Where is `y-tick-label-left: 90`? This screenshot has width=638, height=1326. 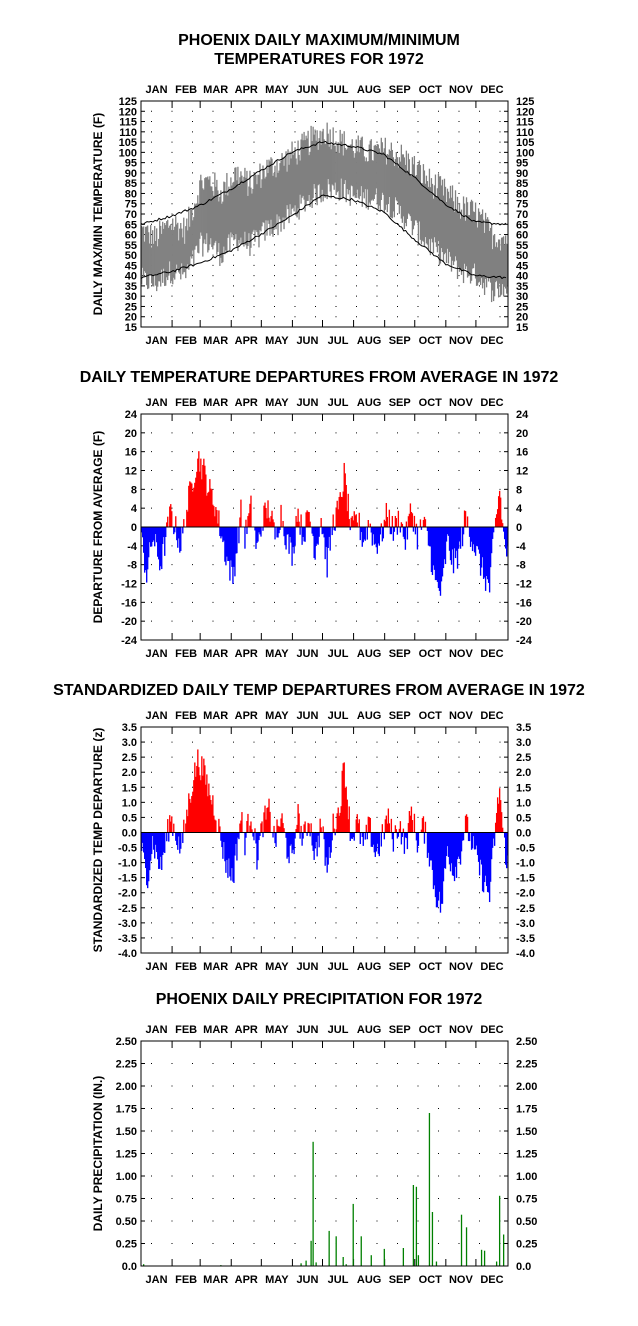
y-tick-label-left: 90 is located at coordinates (131, 174).